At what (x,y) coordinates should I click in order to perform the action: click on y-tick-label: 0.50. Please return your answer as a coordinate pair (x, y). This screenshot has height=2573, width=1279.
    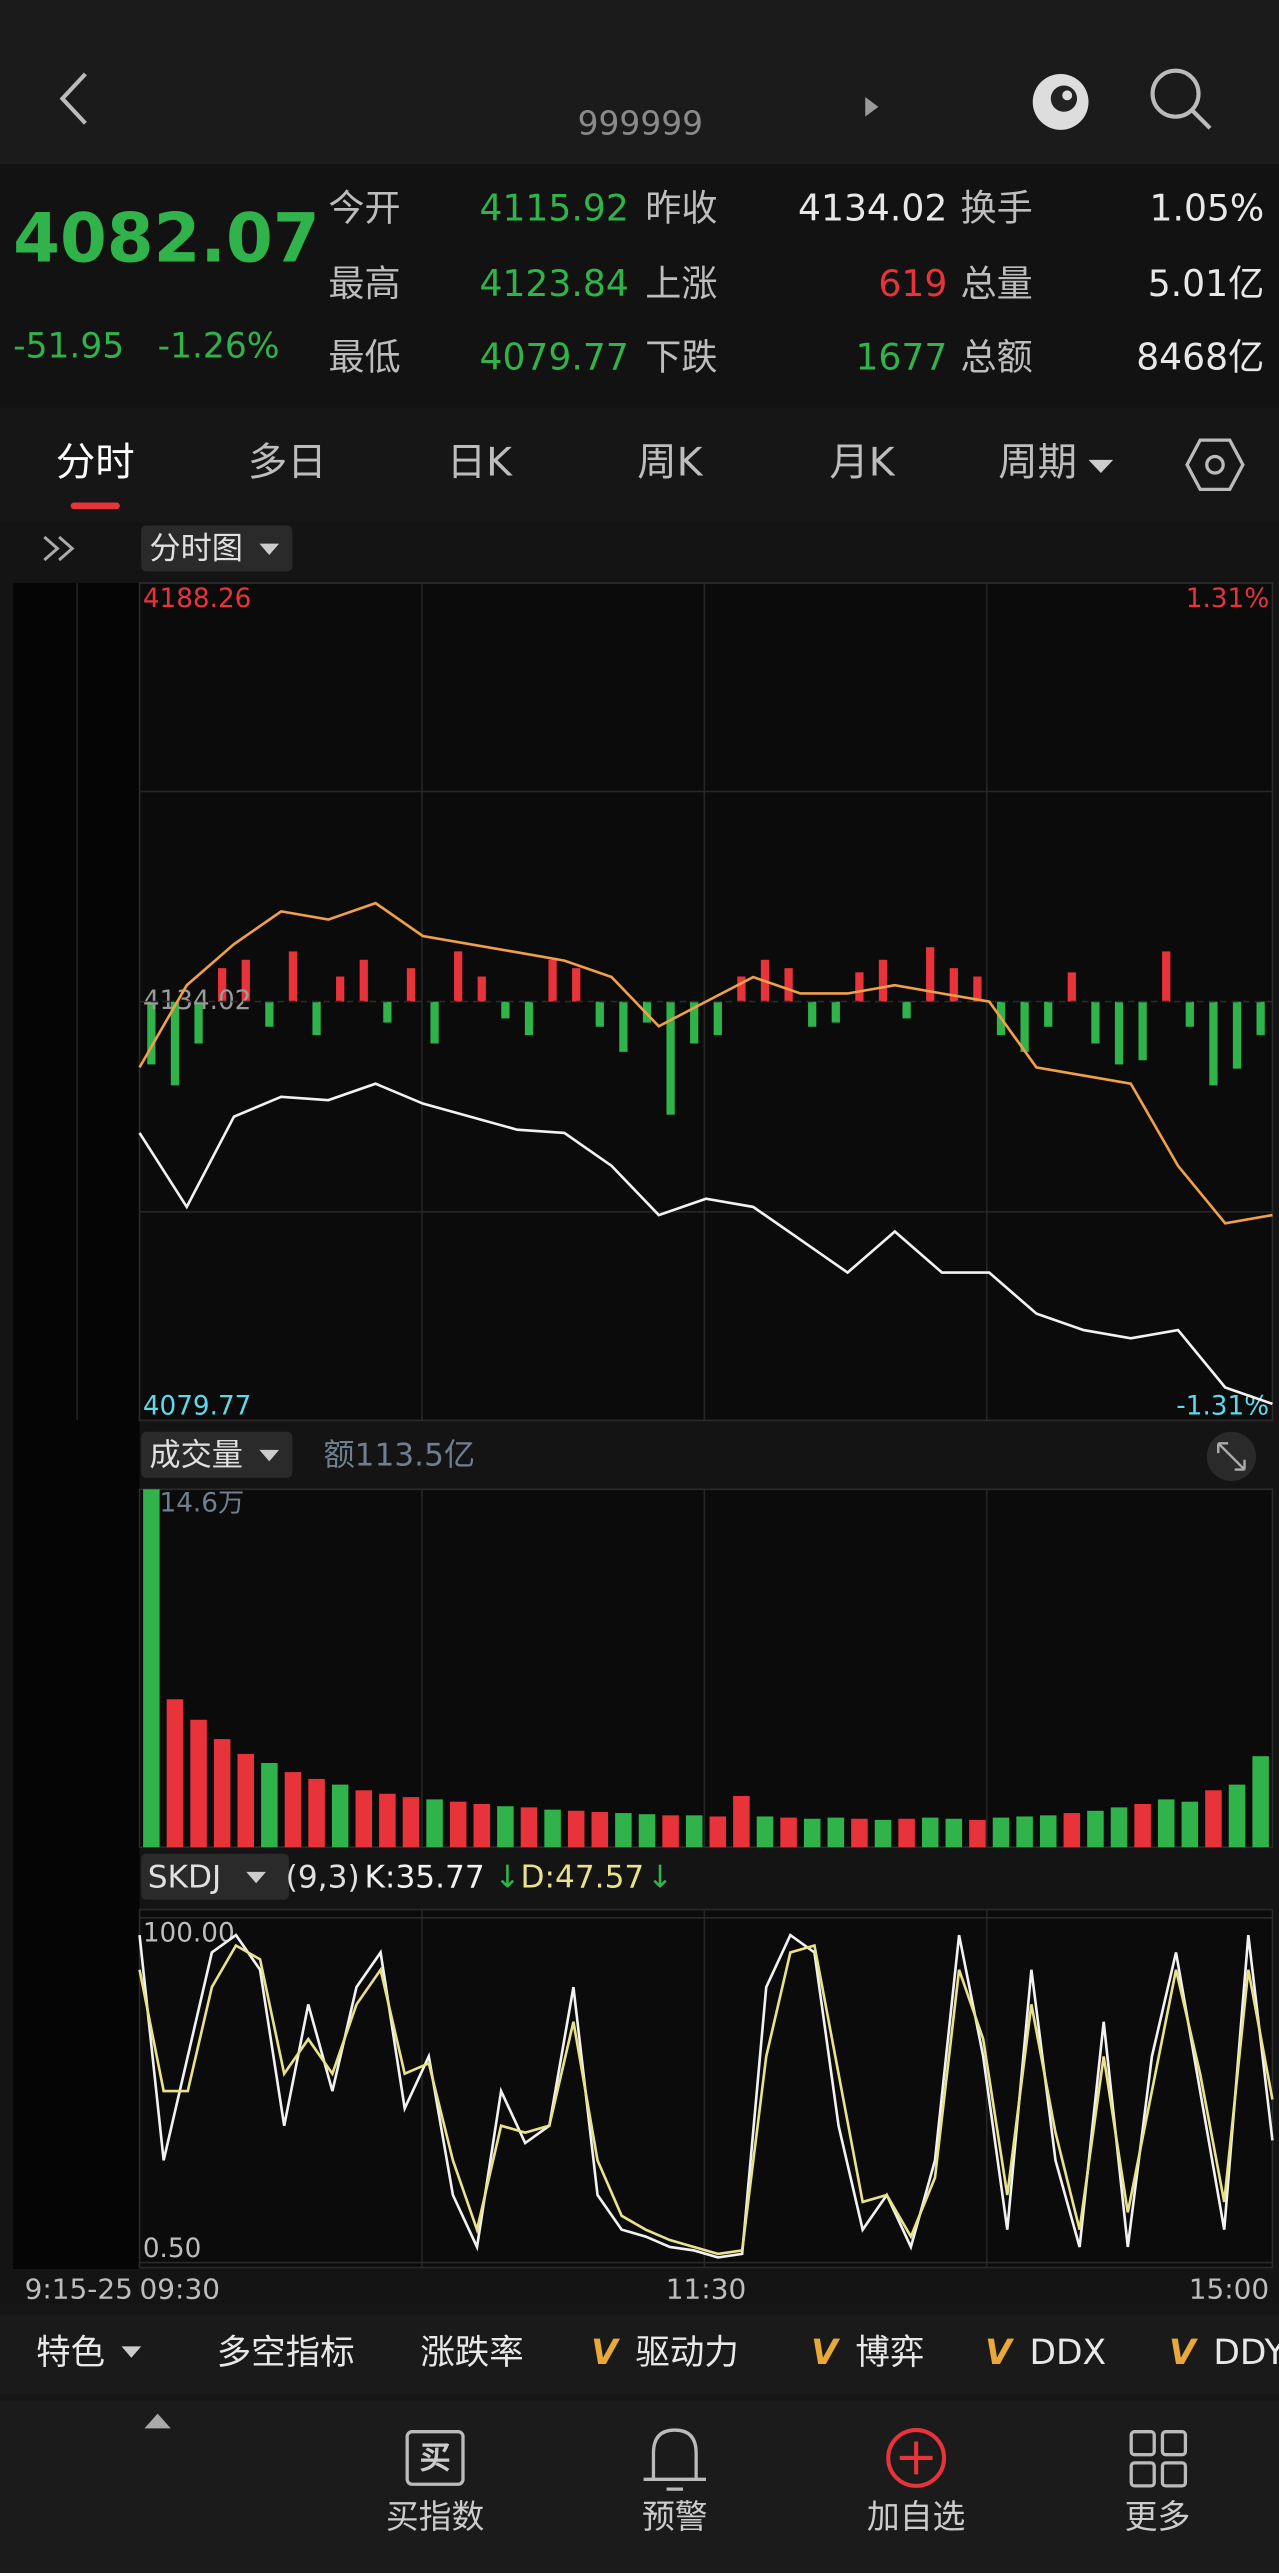
    Looking at the image, I should click on (172, 2249).